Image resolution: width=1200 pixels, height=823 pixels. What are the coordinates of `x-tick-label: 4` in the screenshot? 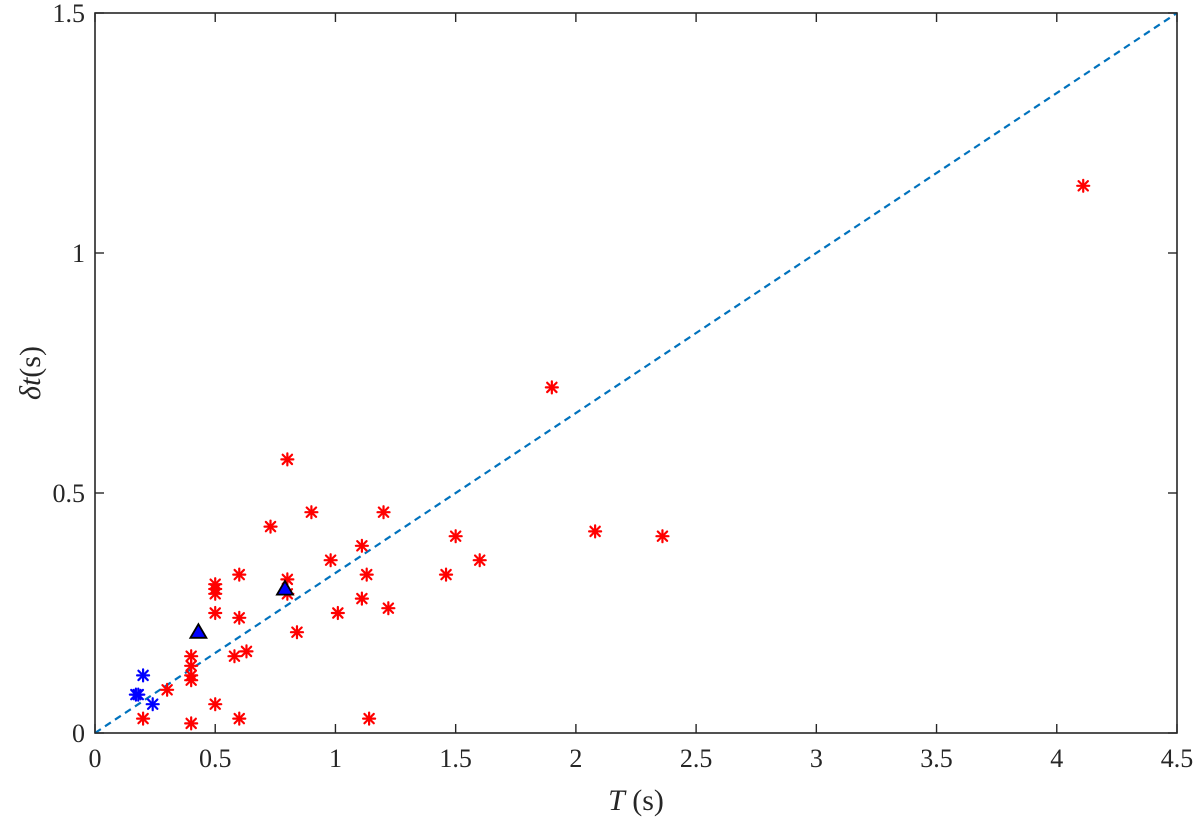 It's located at (1056, 758).